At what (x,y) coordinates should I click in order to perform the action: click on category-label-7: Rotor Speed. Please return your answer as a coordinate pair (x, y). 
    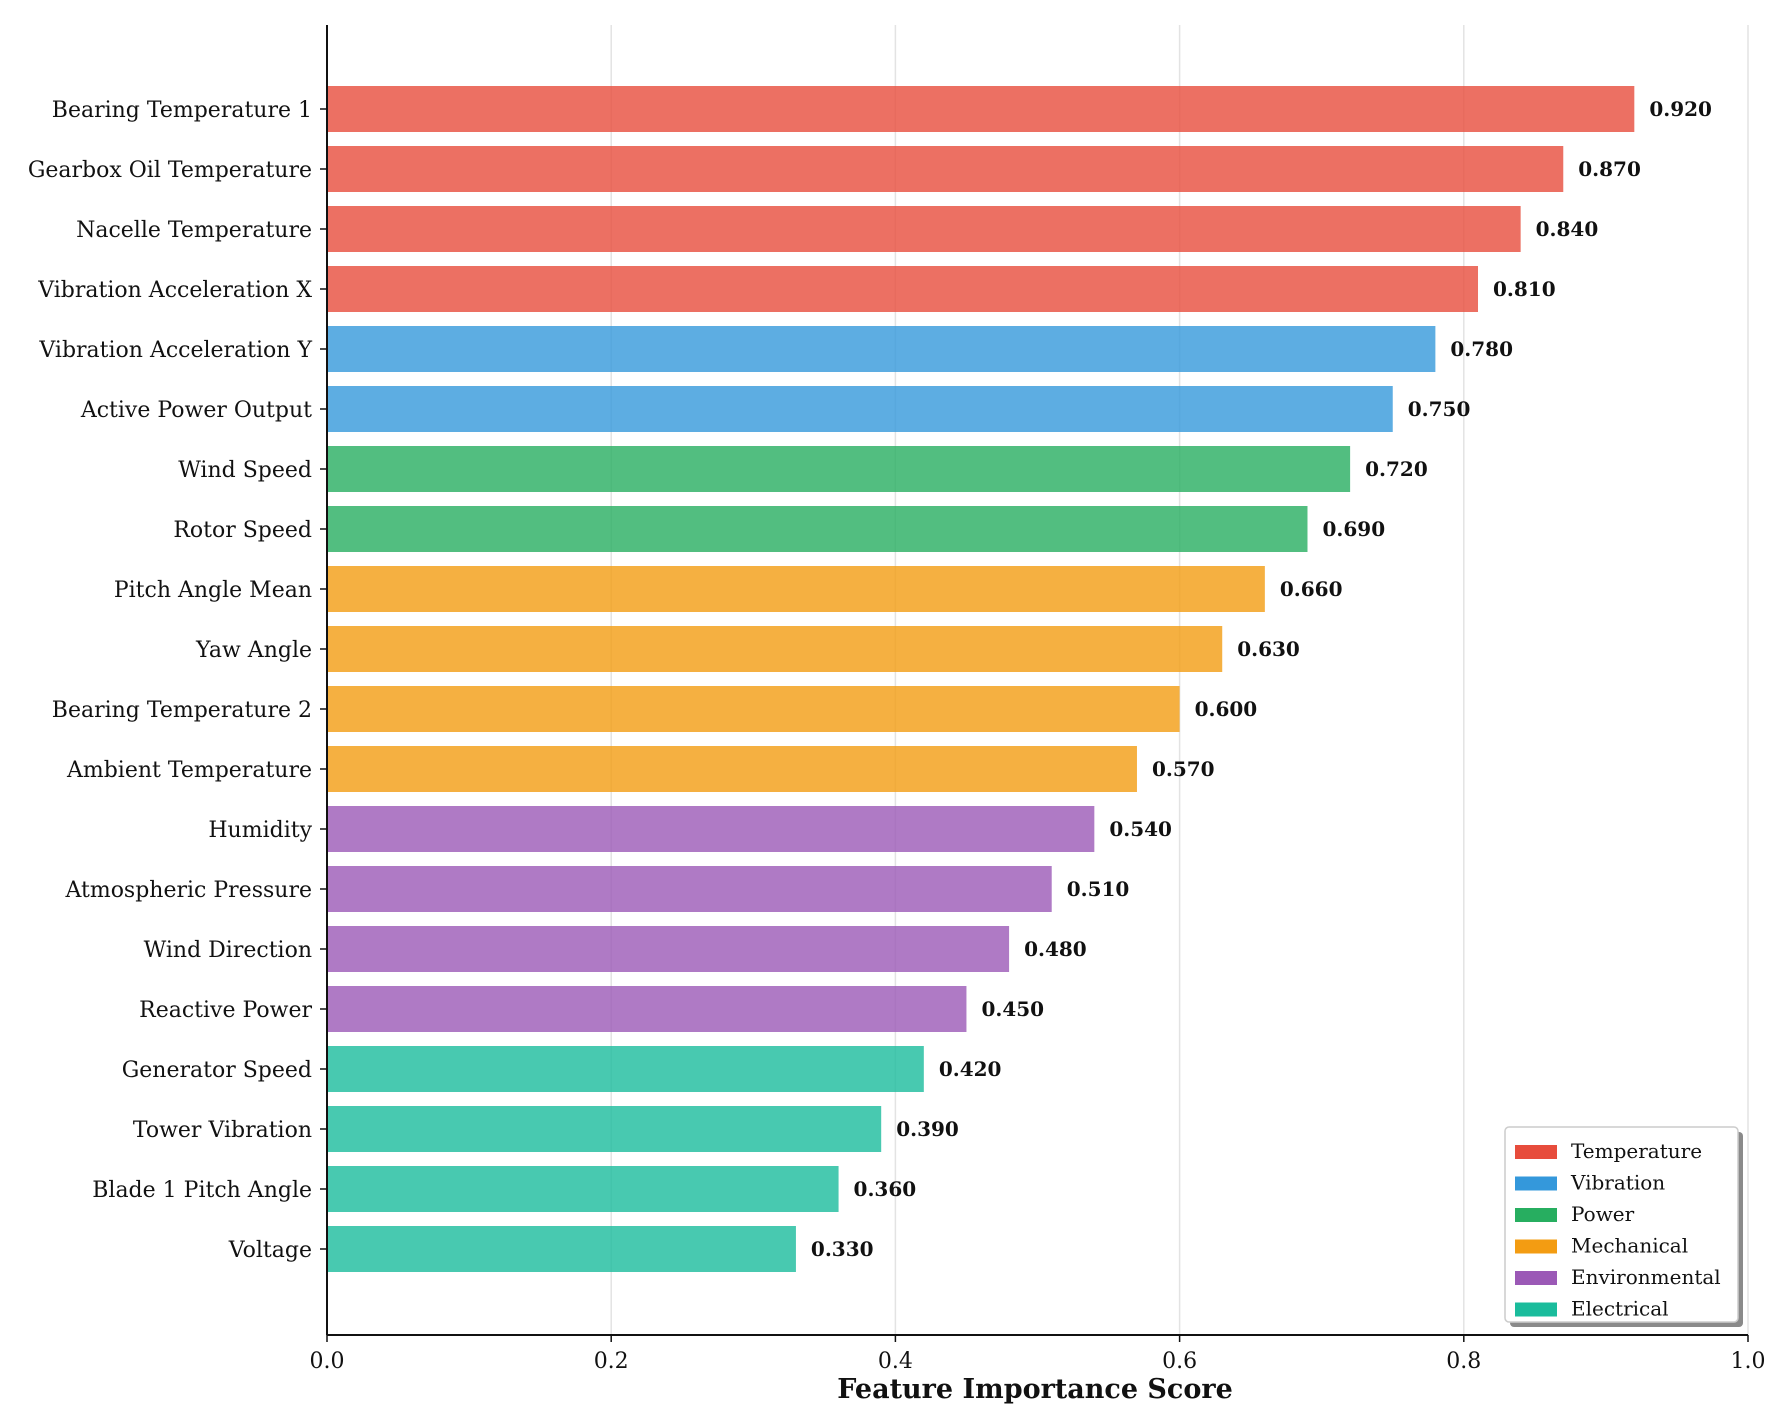
    Looking at the image, I should click on (242, 530).